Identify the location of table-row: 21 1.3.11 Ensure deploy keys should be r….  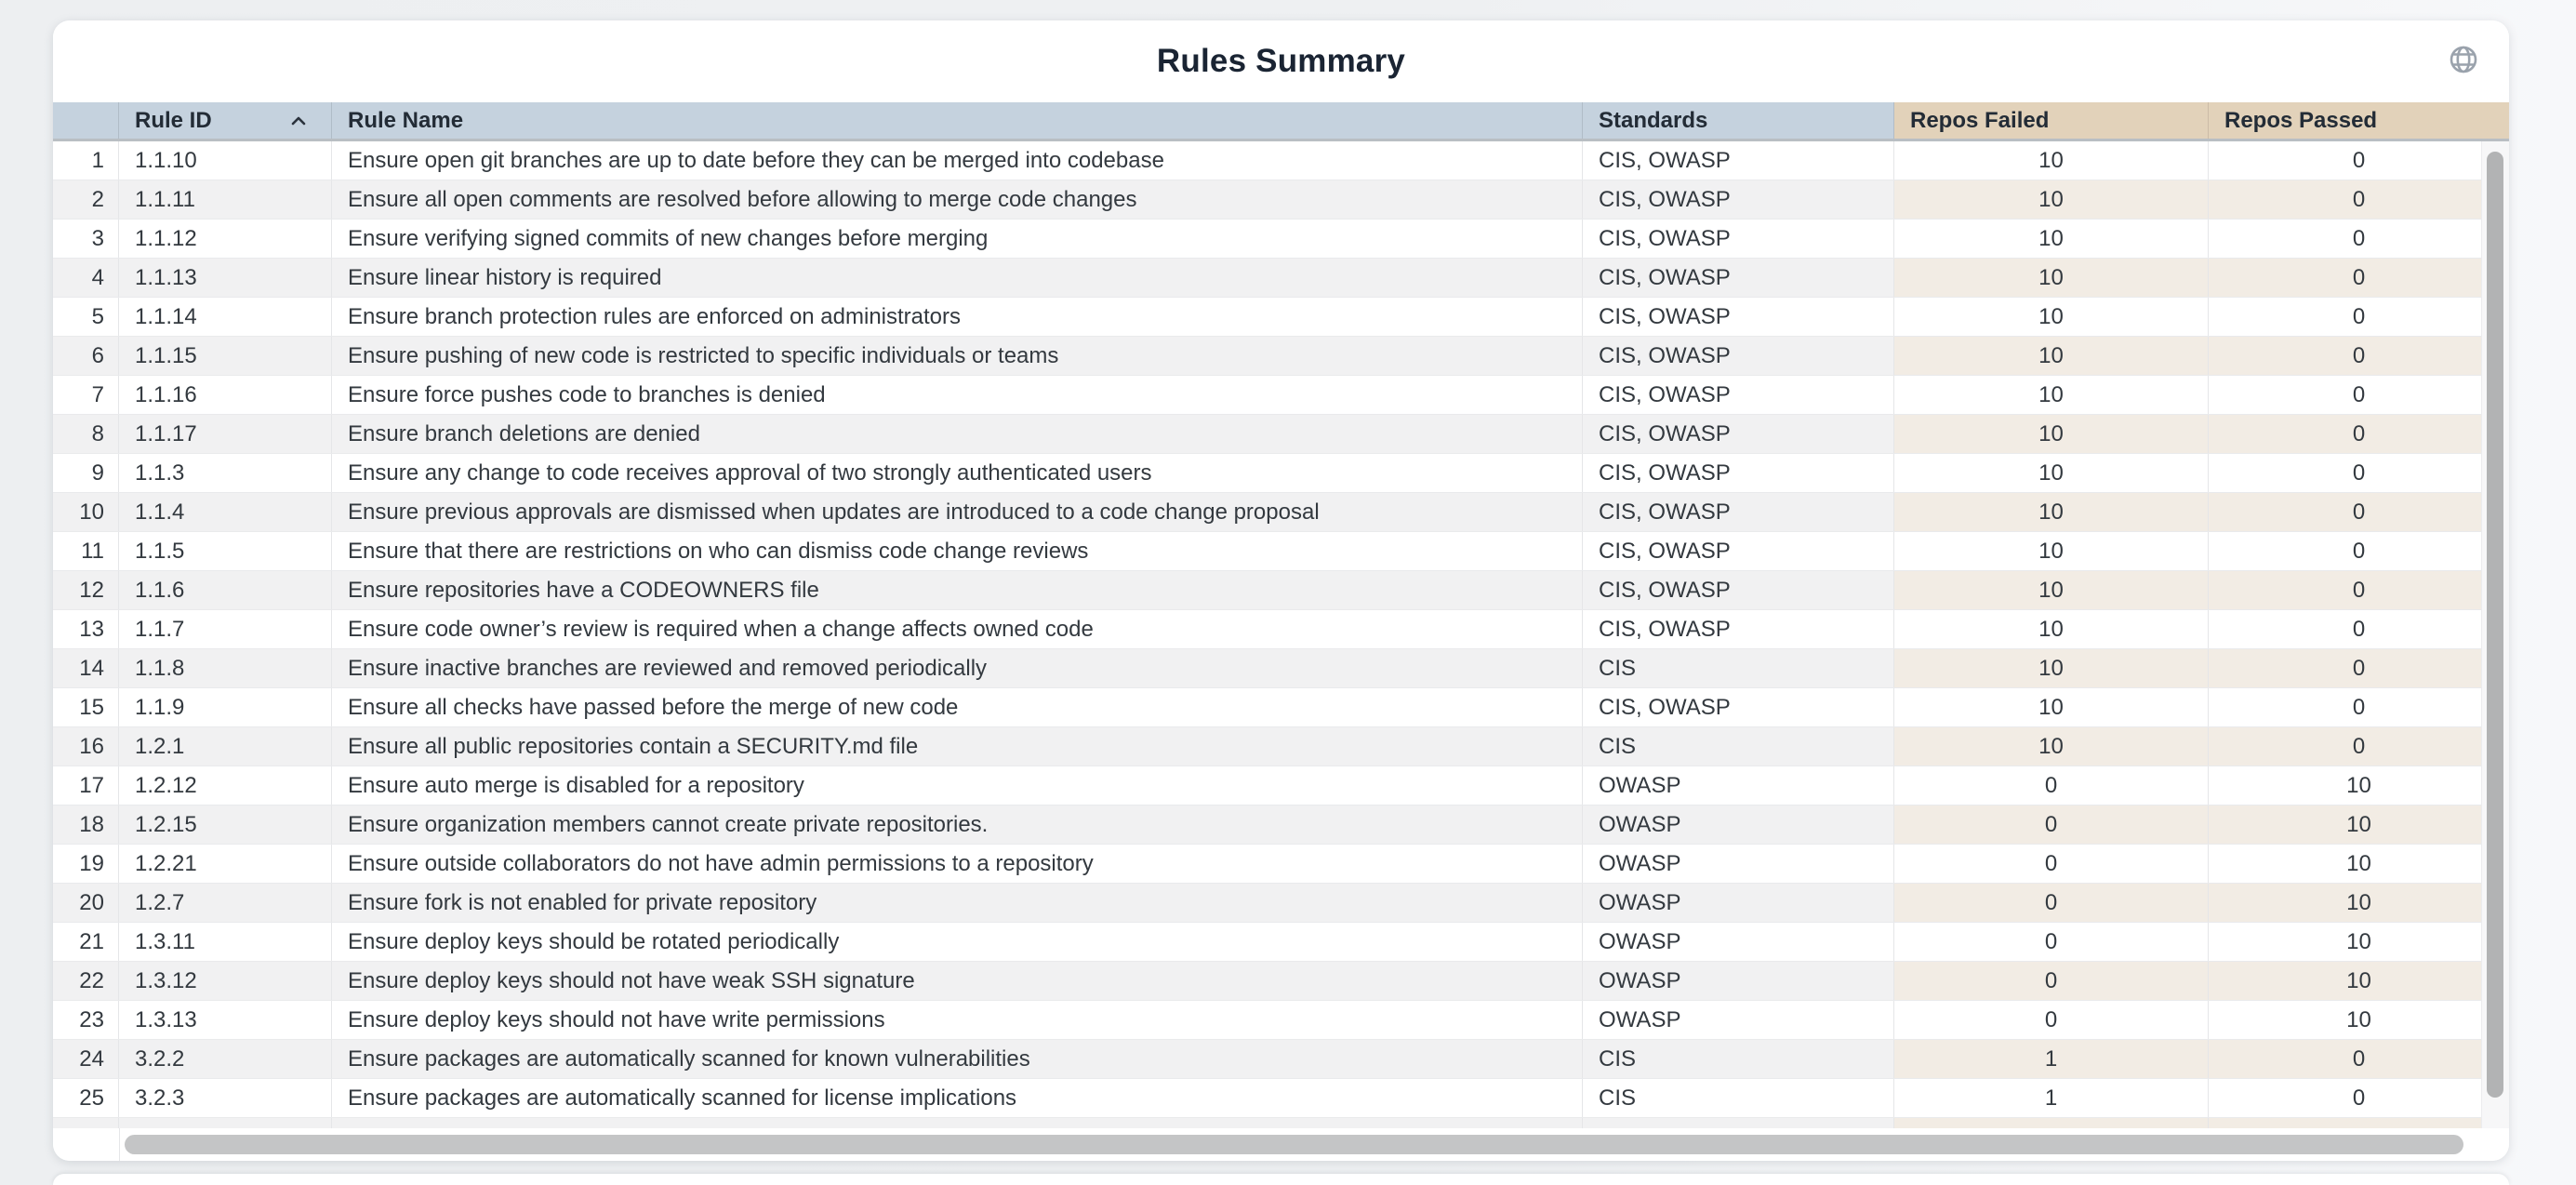
(1281, 943).